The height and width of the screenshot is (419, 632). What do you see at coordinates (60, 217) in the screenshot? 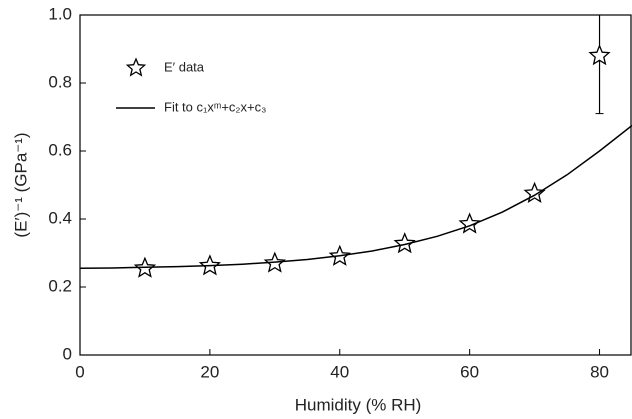
I see `y-tick-label: 0.4` at bounding box center [60, 217].